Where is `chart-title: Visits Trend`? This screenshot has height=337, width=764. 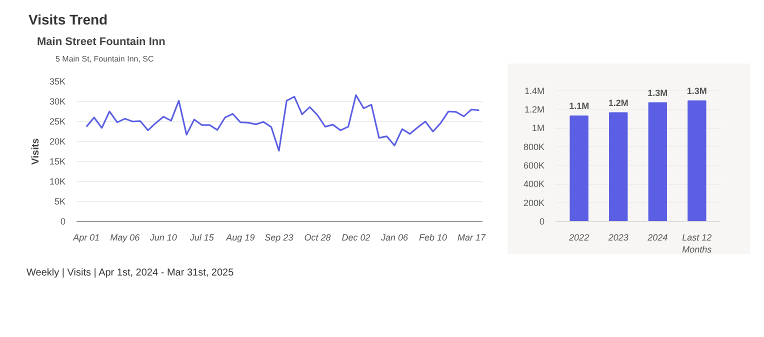 chart-title: Visits Trend is located at coordinates (68, 20).